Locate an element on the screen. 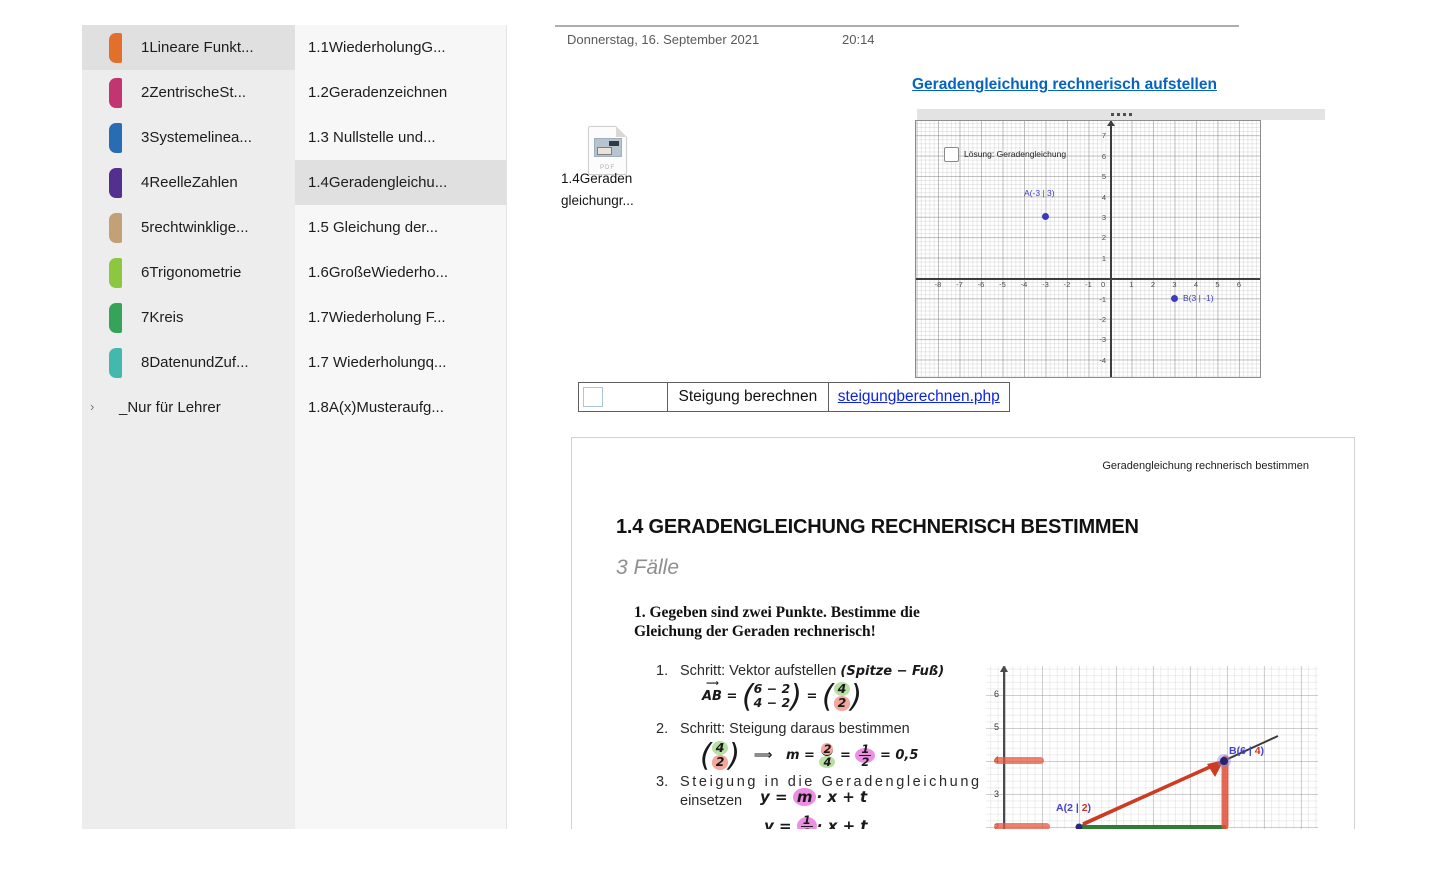 Image resolution: width=1440 pixels, height=890 pixels. half-highlight: 12 is located at coordinates (806, 821).